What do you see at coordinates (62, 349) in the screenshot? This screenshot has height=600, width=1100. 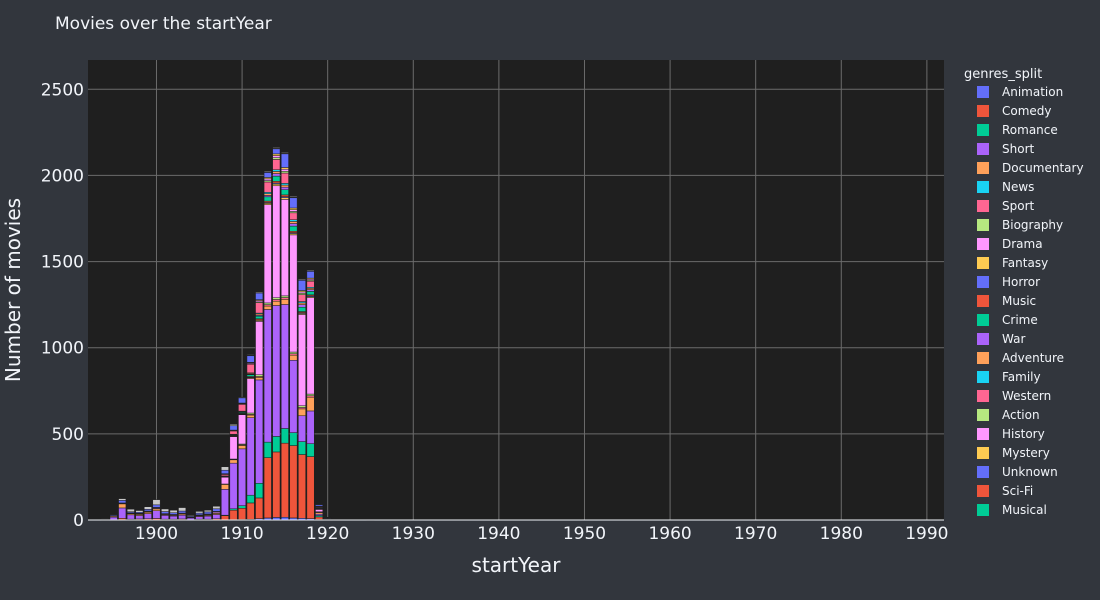 I see `y-tick-label: 1000` at bounding box center [62, 349].